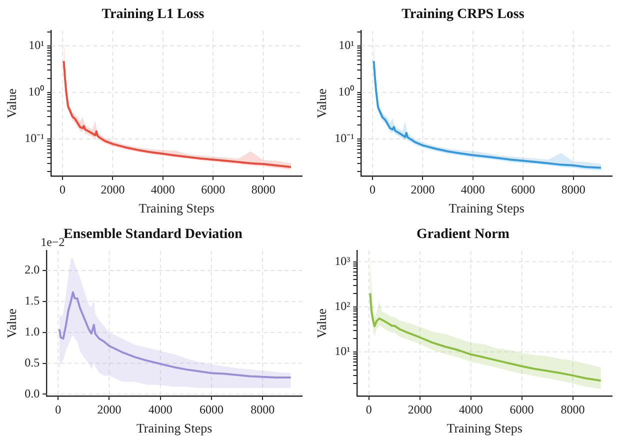 This screenshot has width=621, height=441. What do you see at coordinates (32, 362) in the screenshot?
I see `y-tick-label: 0.5` at bounding box center [32, 362].